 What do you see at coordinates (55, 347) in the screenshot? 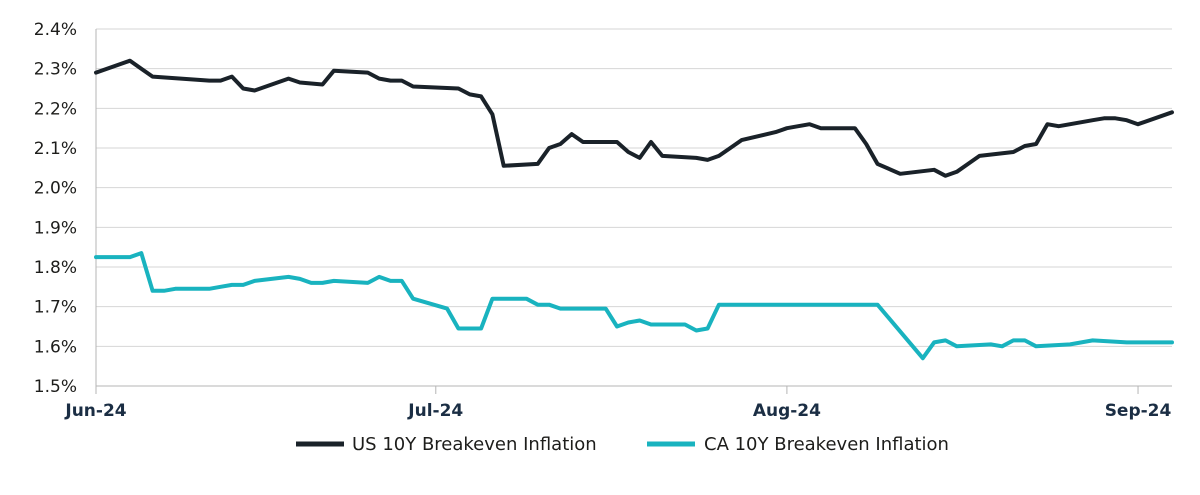
I see `y-tick-label: 1.6%` at bounding box center [55, 347].